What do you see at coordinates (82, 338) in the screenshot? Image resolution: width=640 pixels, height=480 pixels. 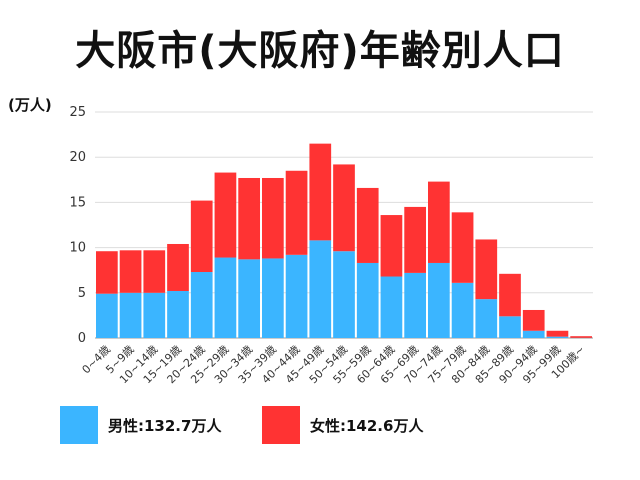 I see `y-tick-label: 0` at bounding box center [82, 338].